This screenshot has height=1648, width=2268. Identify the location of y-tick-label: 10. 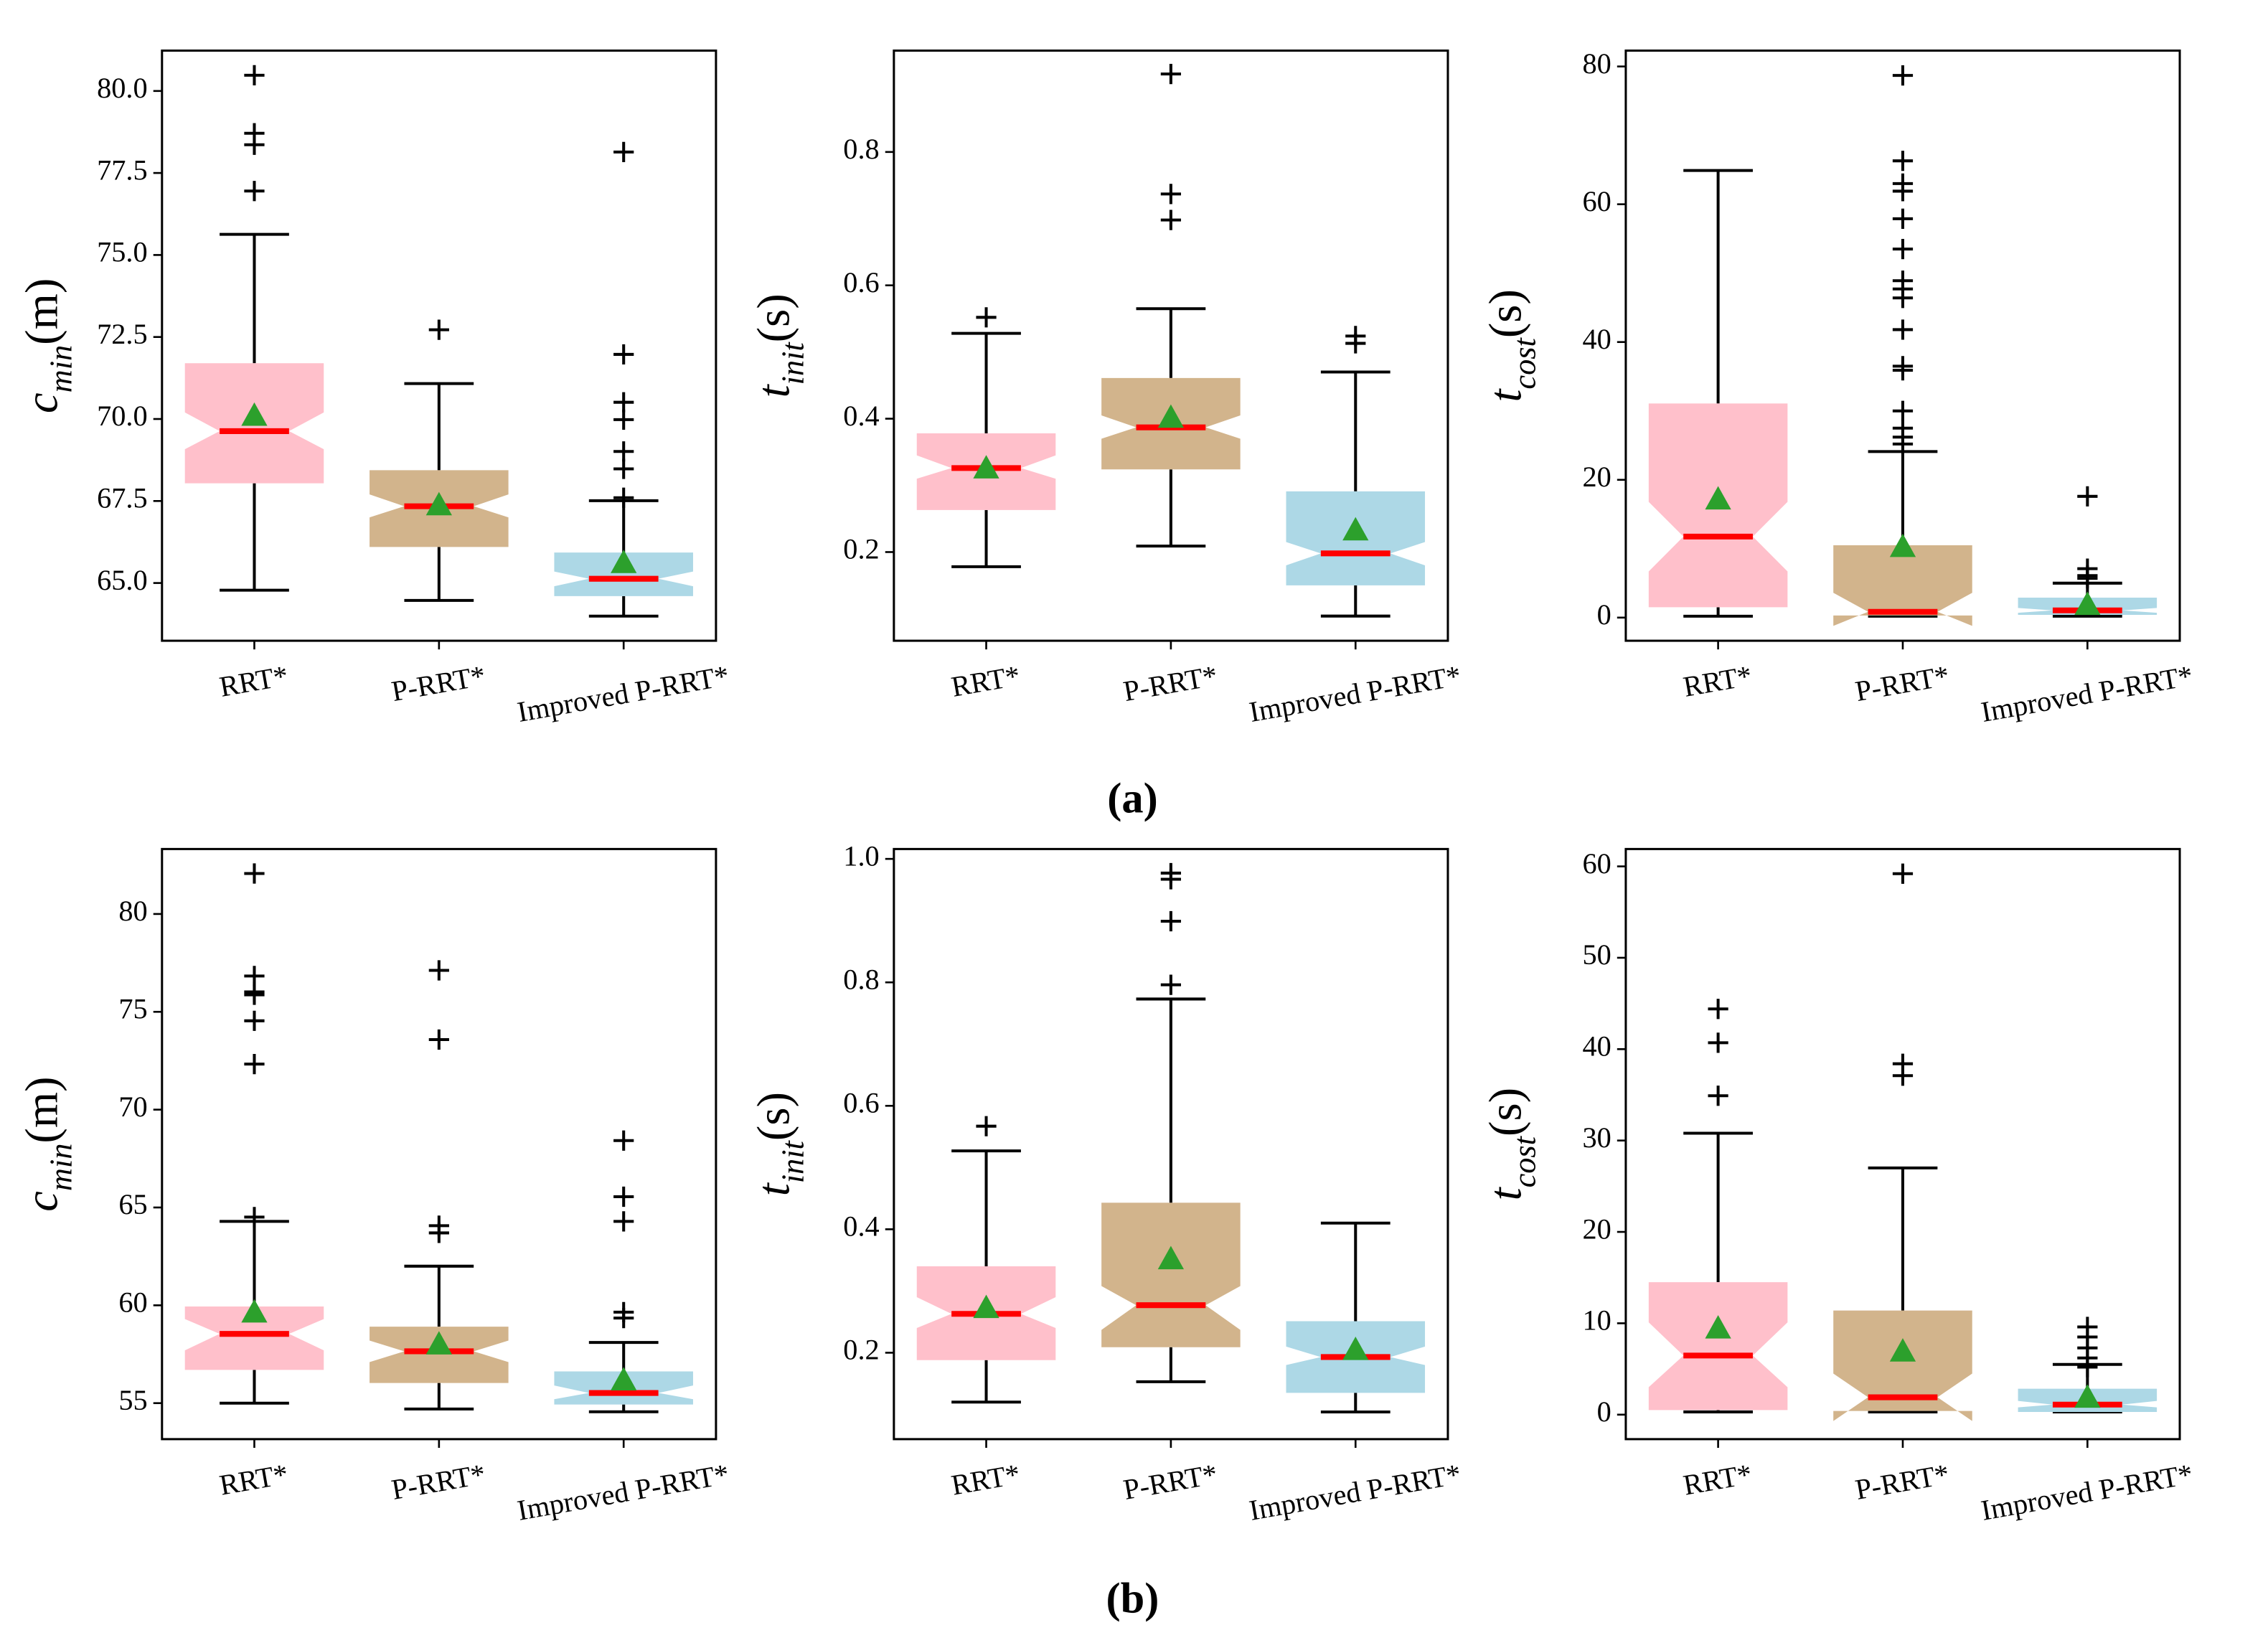
(1596, 1320).